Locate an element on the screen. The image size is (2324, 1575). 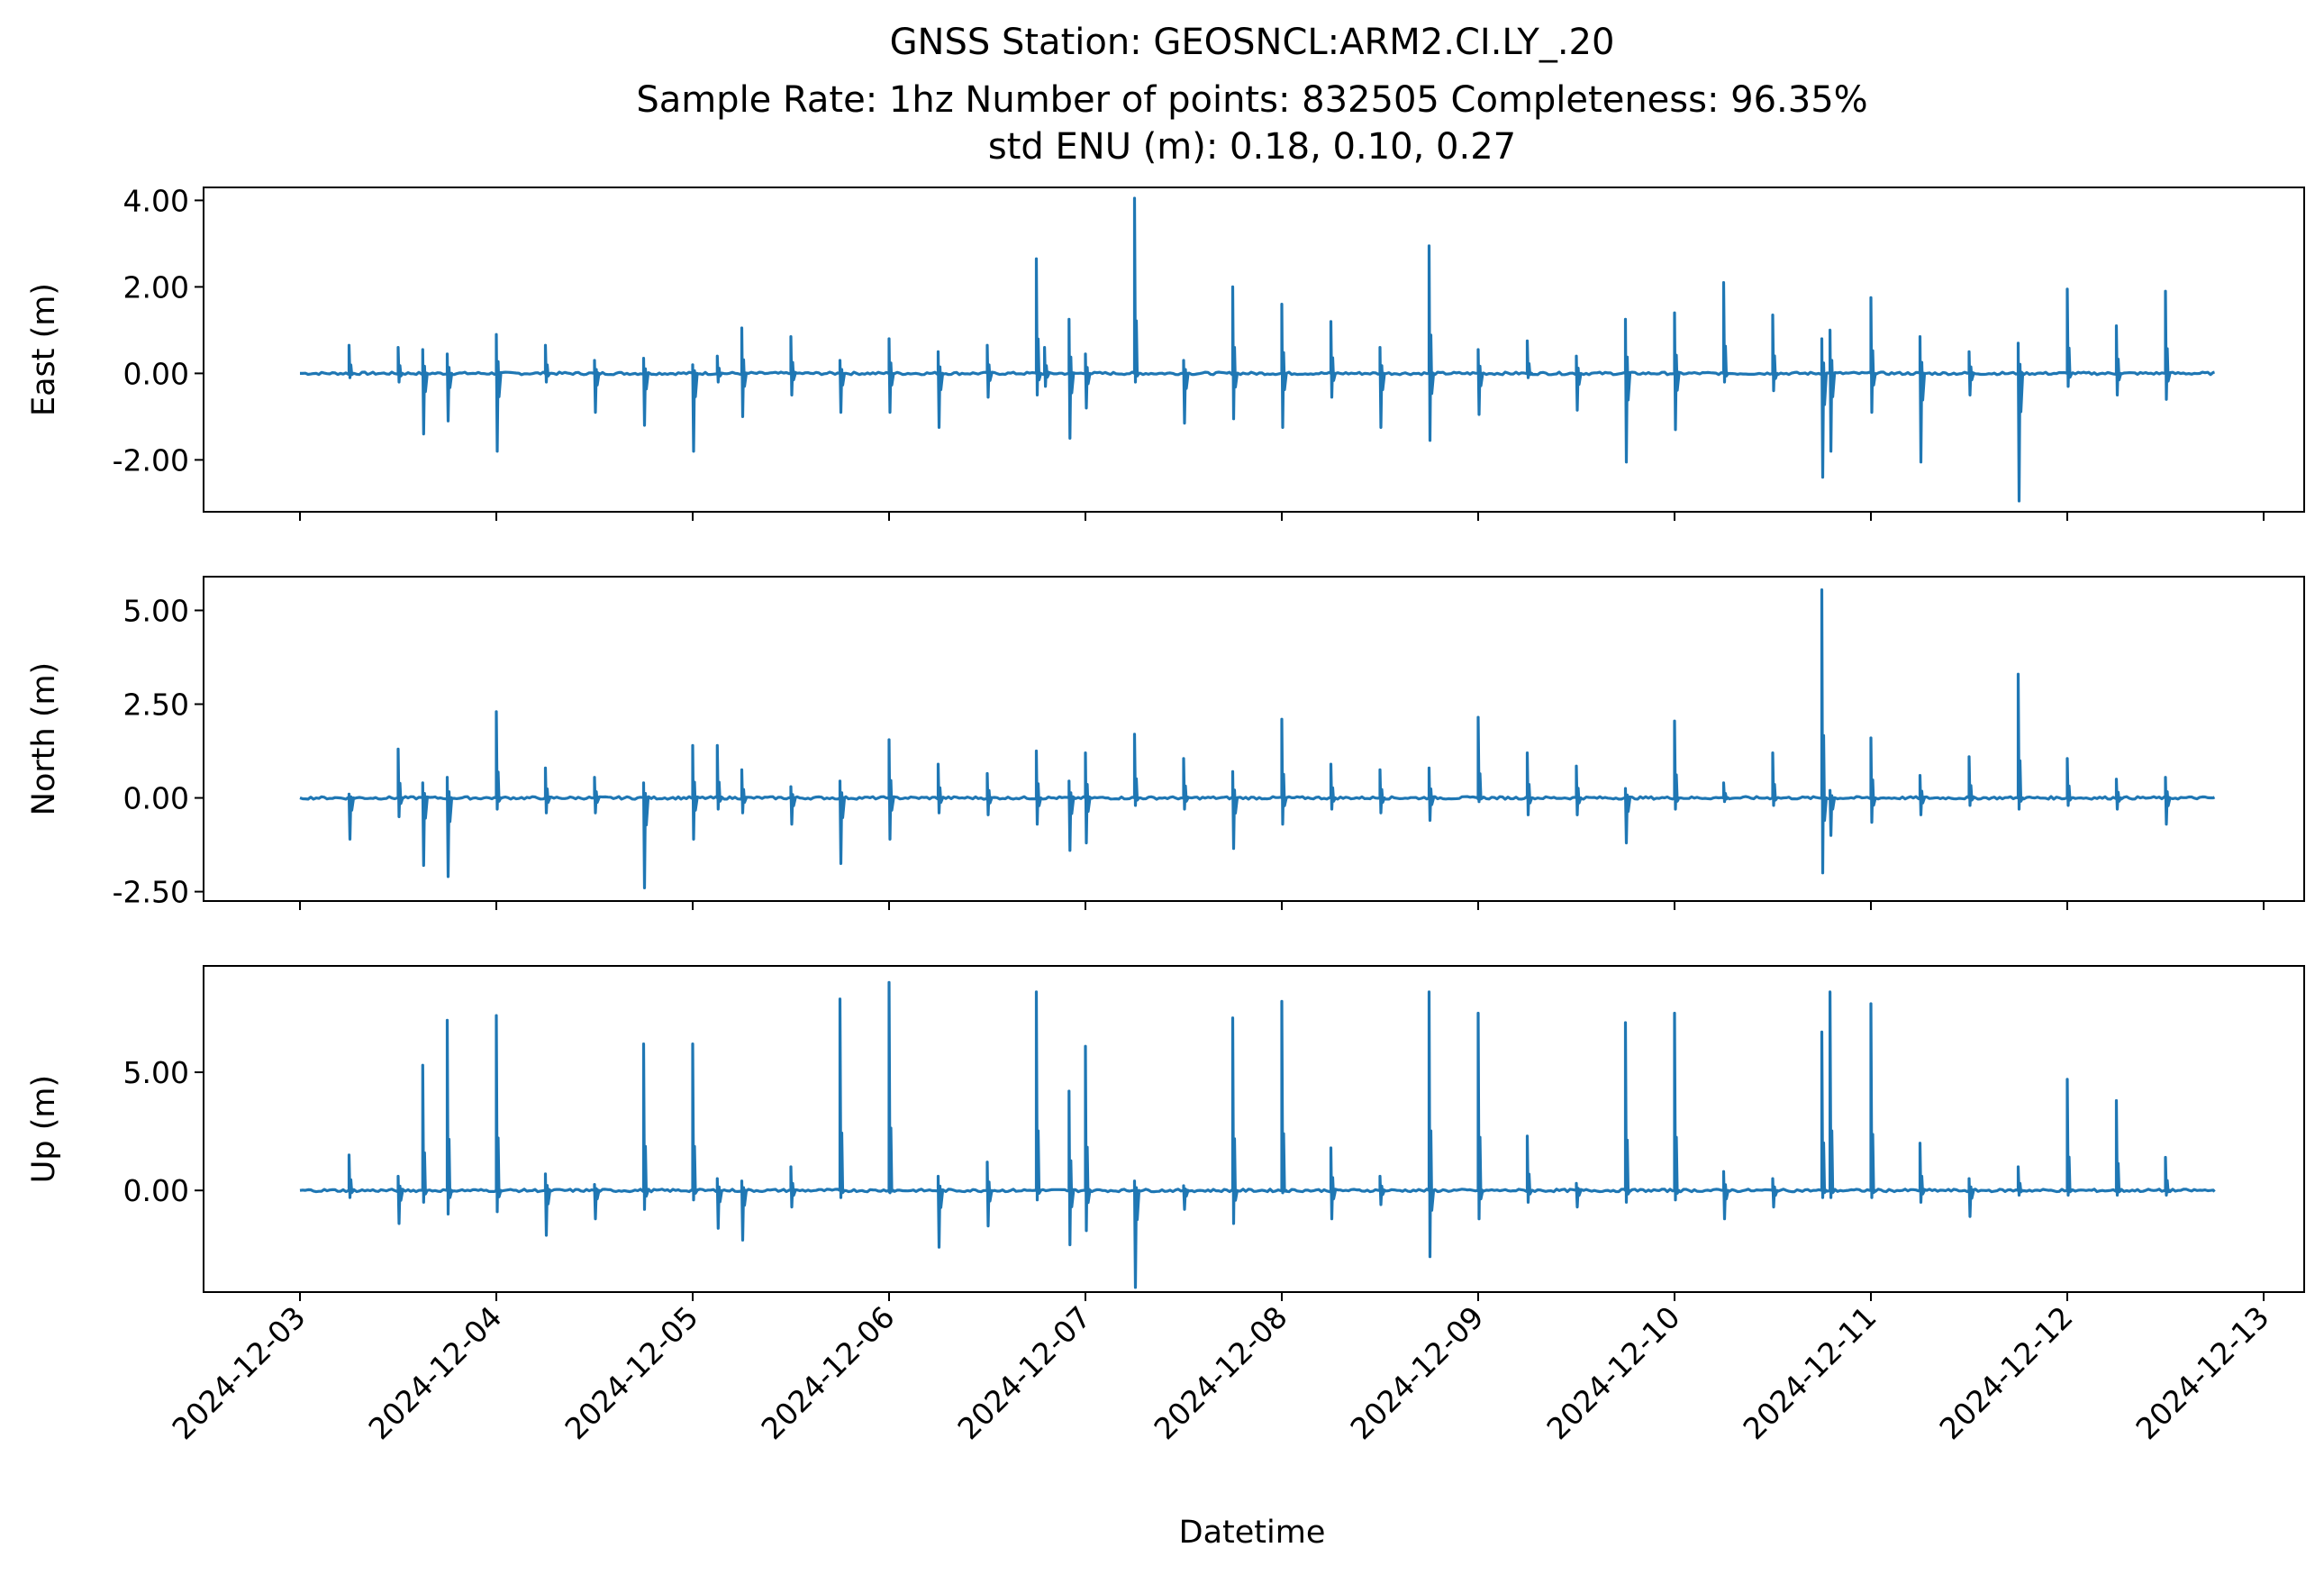
y-tick-label-0-1: 2.00 is located at coordinates (156, 287).